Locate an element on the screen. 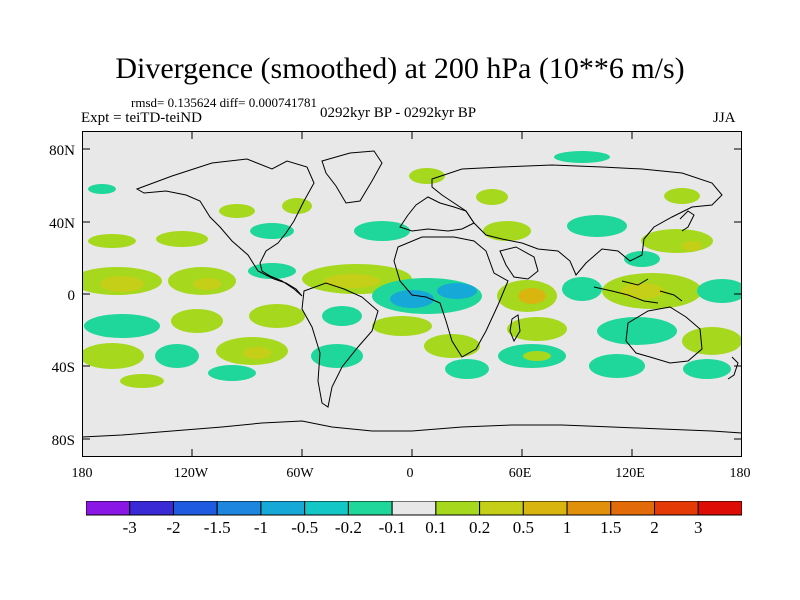 Image resolution: width=800 pixels, height=600 pixels. coast-north-america is located at coordinates (225, 227).